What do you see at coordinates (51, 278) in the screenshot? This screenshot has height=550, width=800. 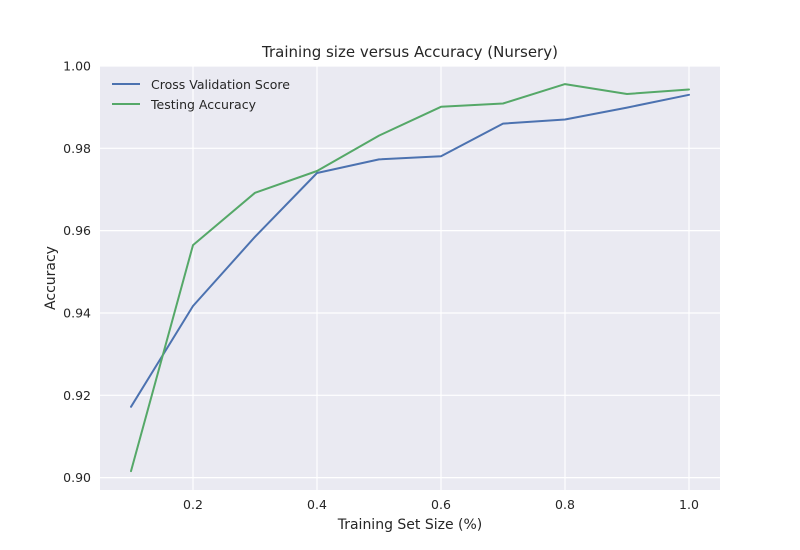 I see `y-axis-label: Accuracy` at bounding box center [51, 278].